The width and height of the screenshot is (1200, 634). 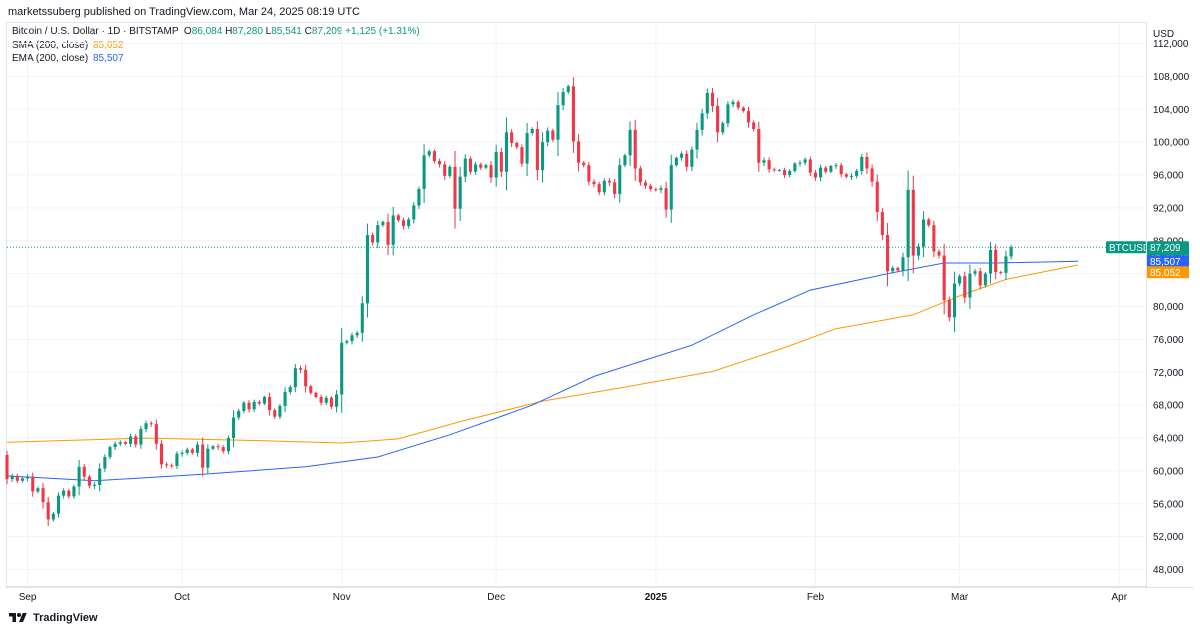 I want to click on y-tick-label: 76,000, so click(x=1168, y=340).